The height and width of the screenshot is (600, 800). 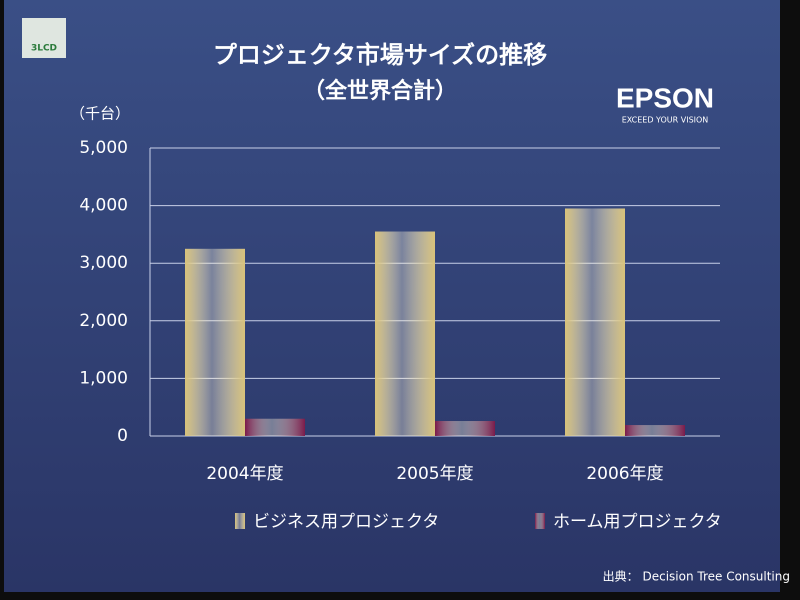 What do you see at coordinates (380, 55) in the screenshot?
I see `chart-title: プロジェクタ市場サイズの推移` at bounding box center [380, 55].